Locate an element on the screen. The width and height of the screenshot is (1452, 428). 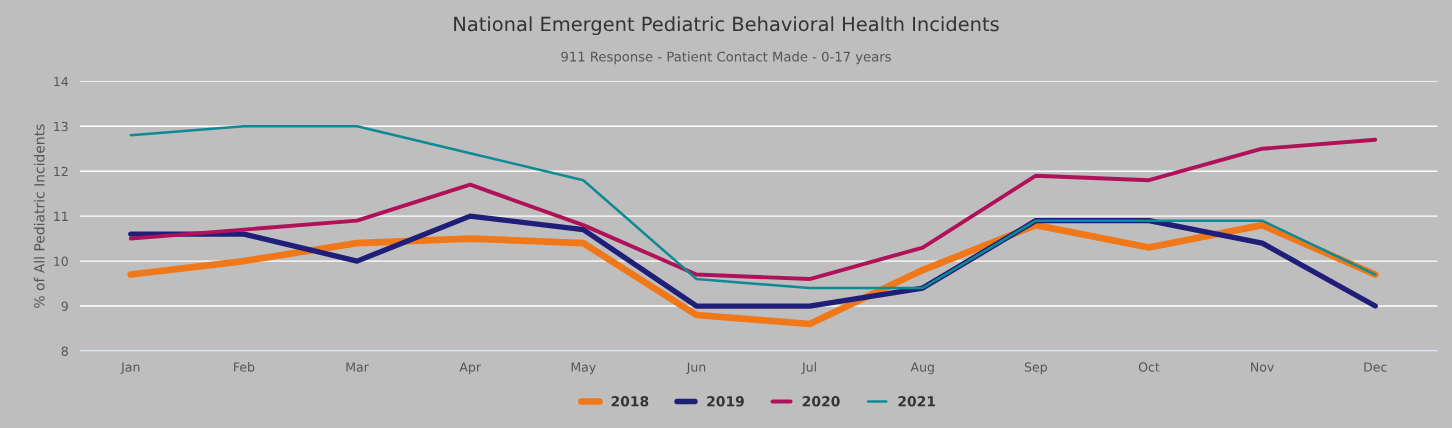
y-tick-label: 11 is located at coordinates (61, 216).